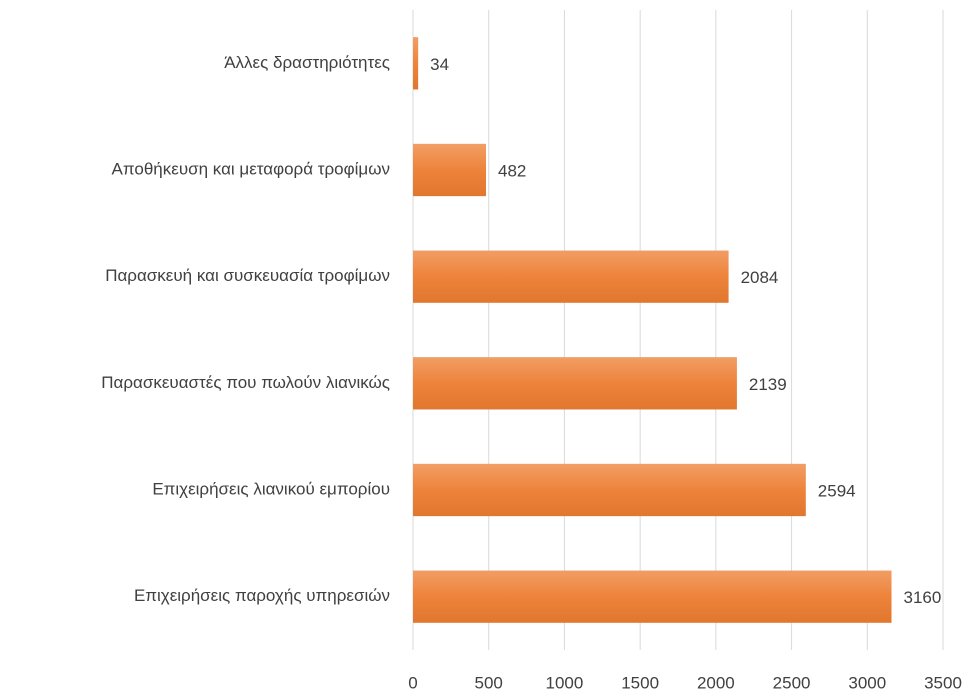  I want to click on y-tick-label: Παρασκευαστές που πωλούν λιανικώς, so click(245, 382).